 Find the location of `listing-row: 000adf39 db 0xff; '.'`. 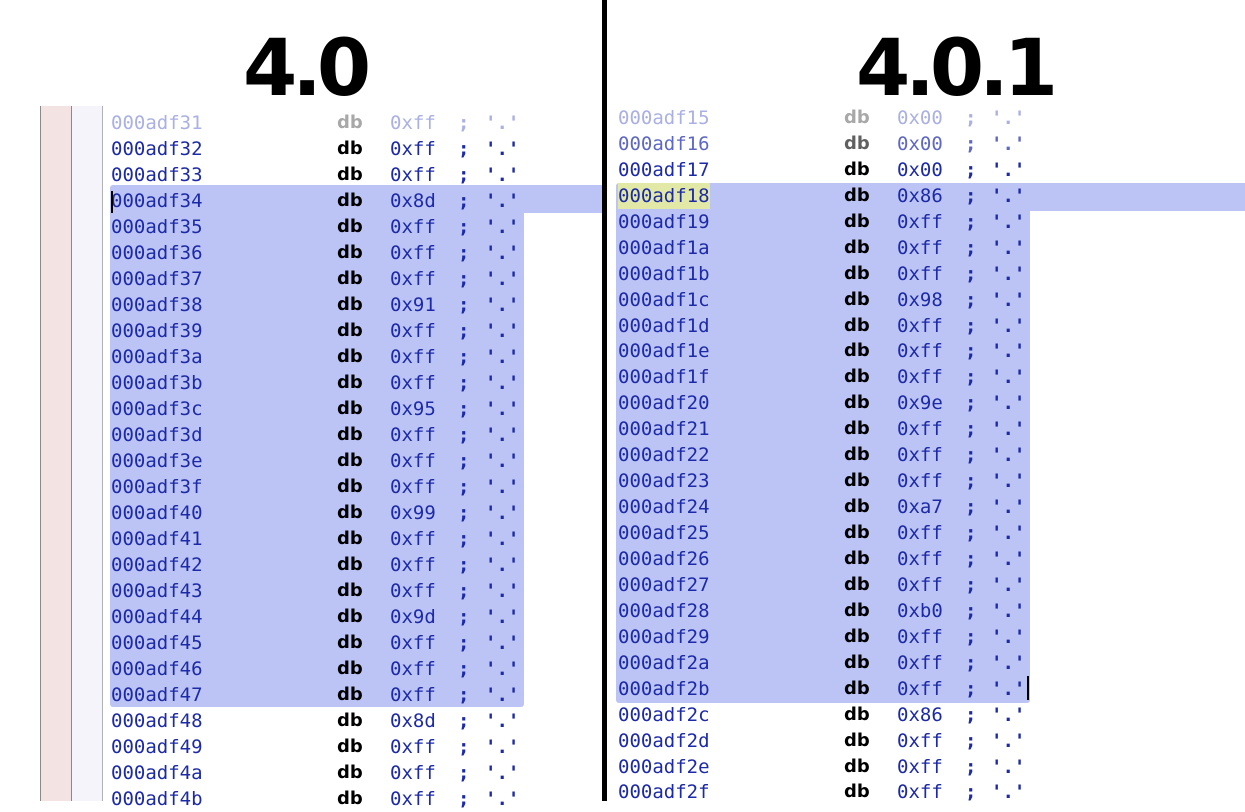

listing-row: 000adf39 db 0xff; '.' is located at coordinates (331, 331).